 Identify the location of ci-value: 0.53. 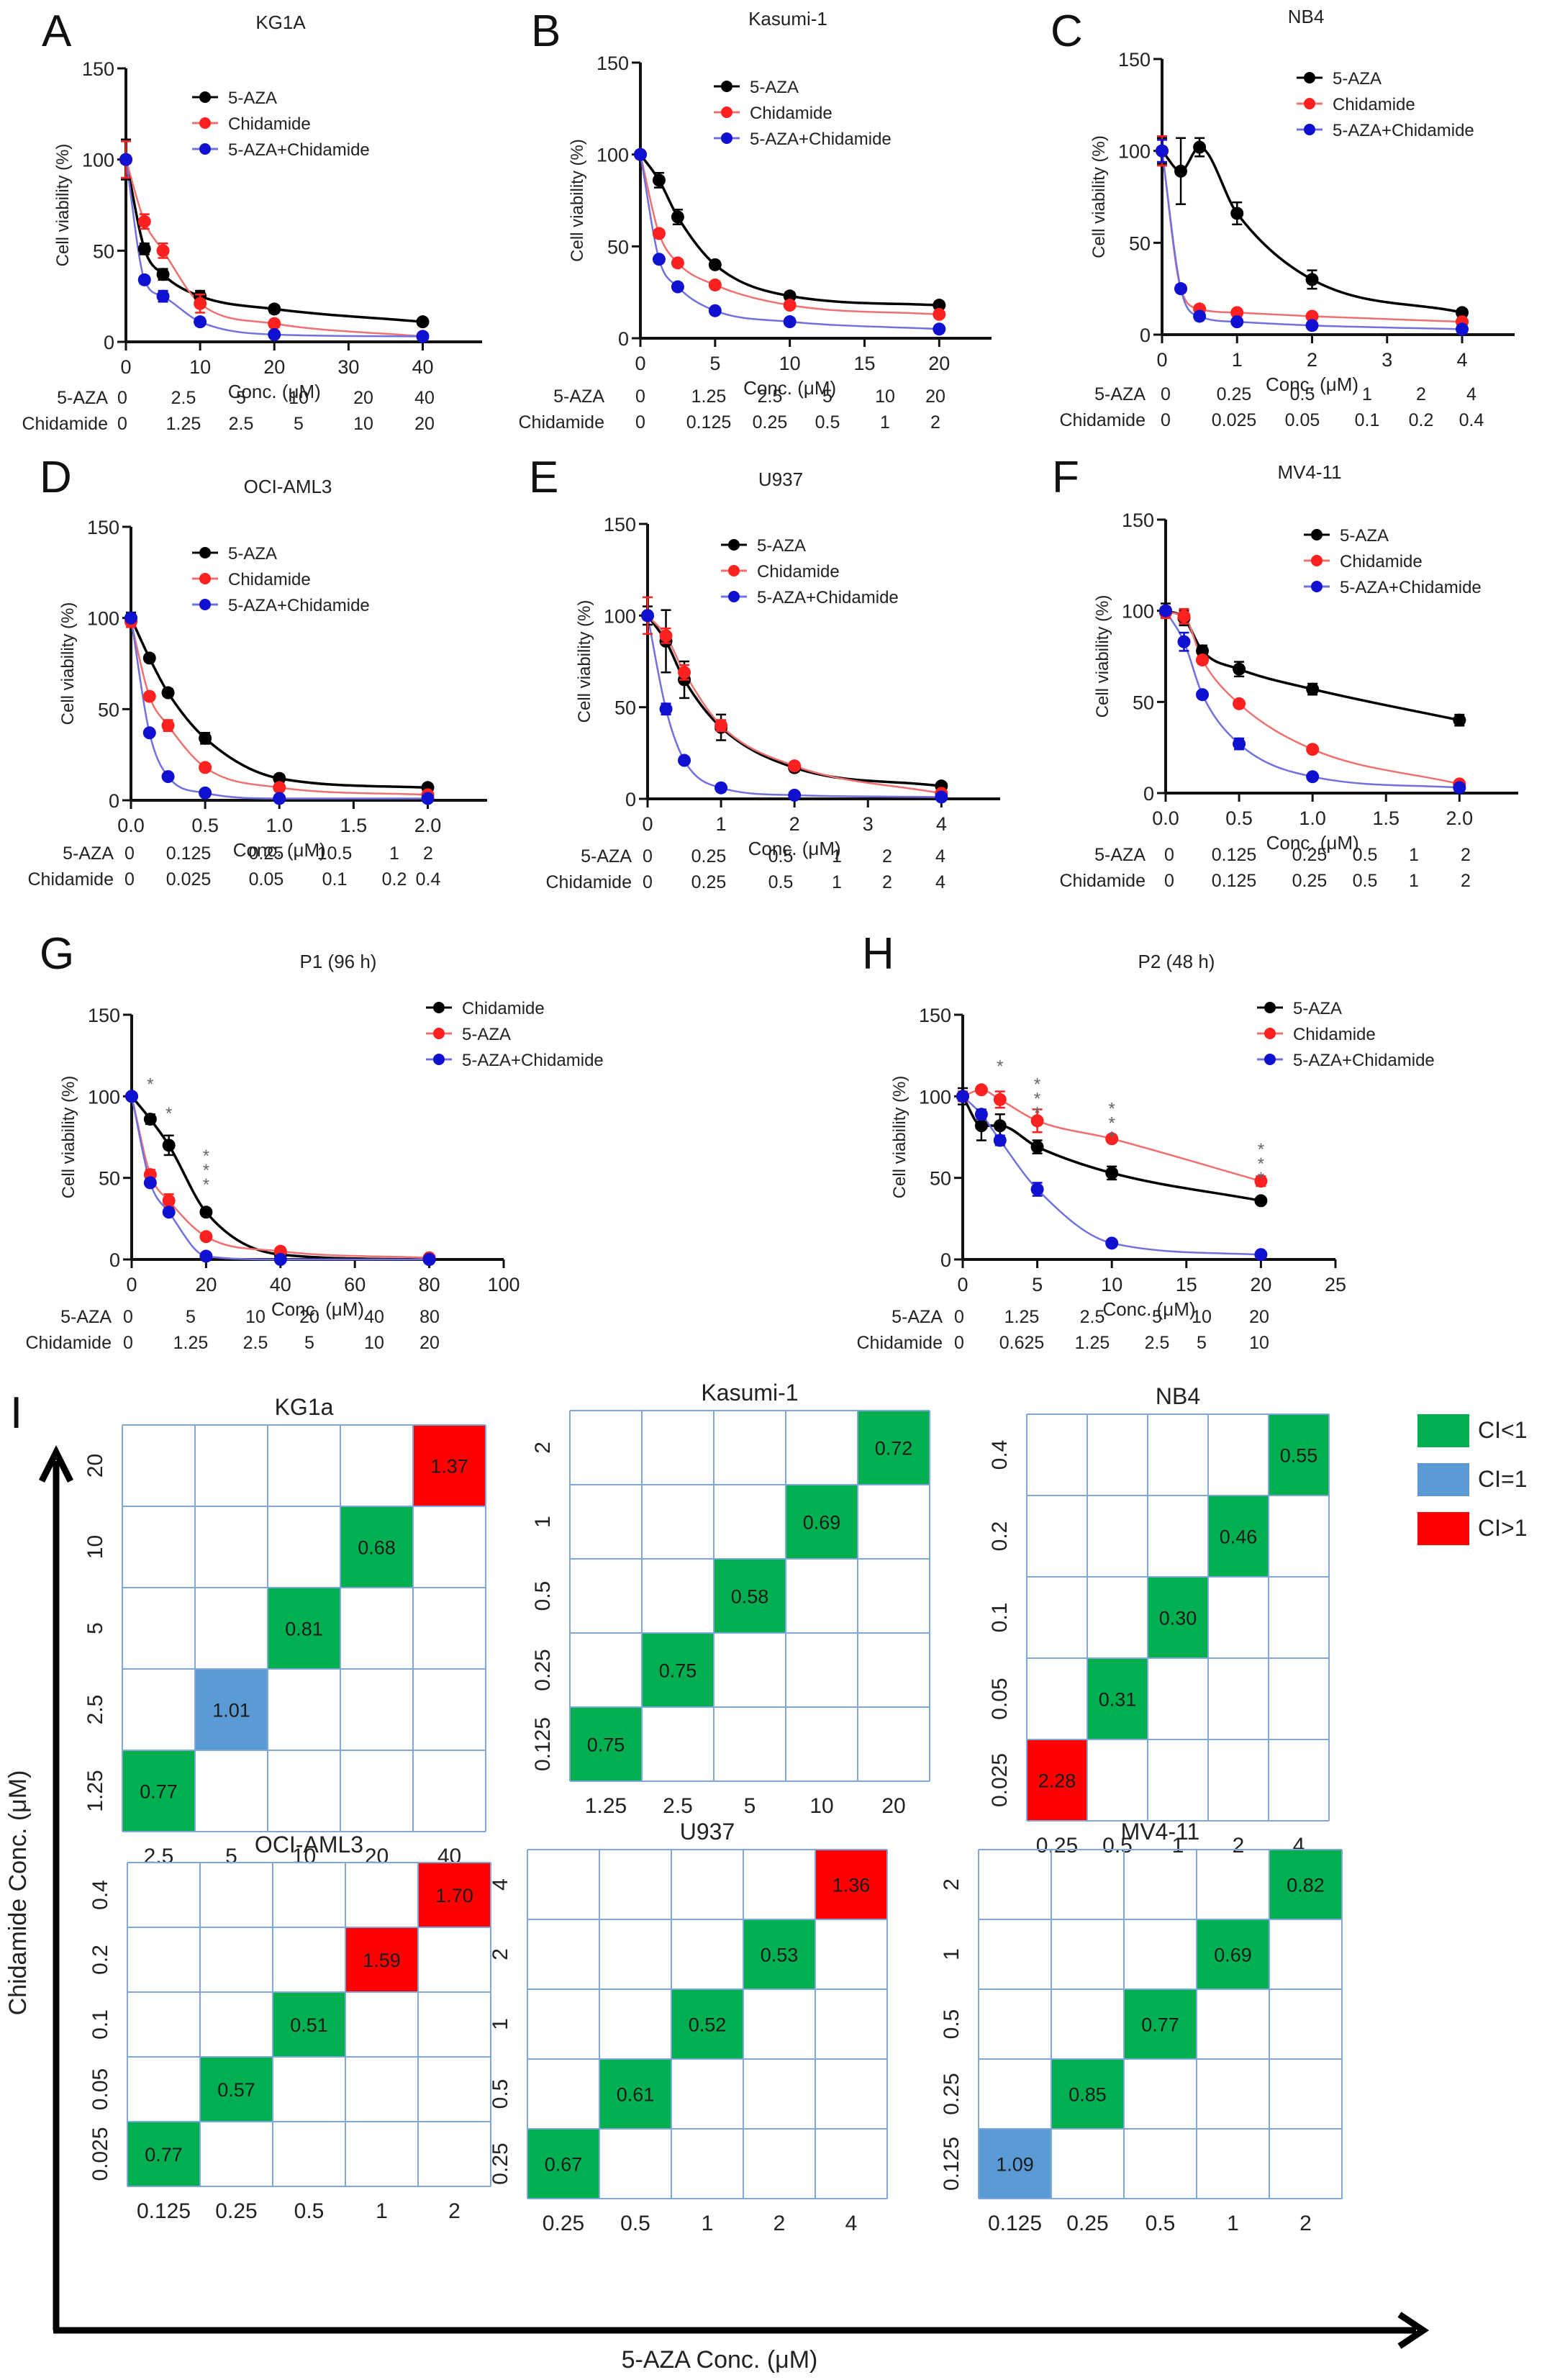
(780, 1956).